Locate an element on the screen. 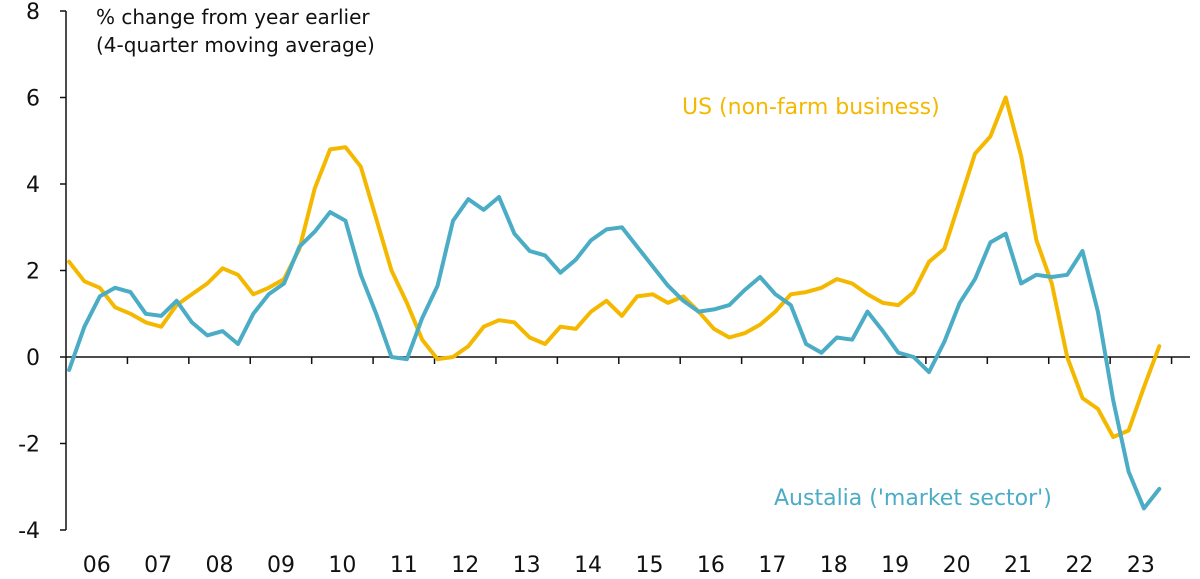  series-label-australia: Austalia ('market sector') is located at coordinates (913, 498).